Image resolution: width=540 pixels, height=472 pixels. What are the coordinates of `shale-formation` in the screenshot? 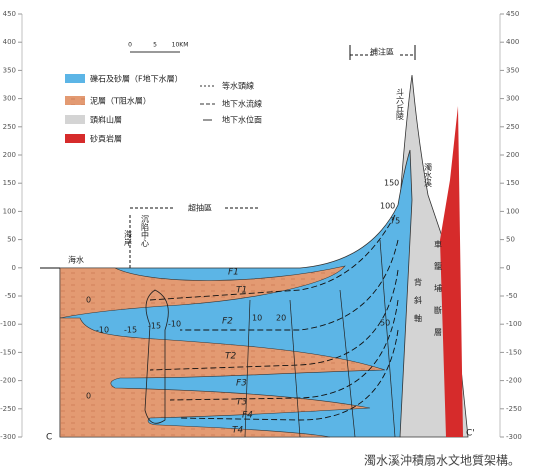 It's located at (451, 271).